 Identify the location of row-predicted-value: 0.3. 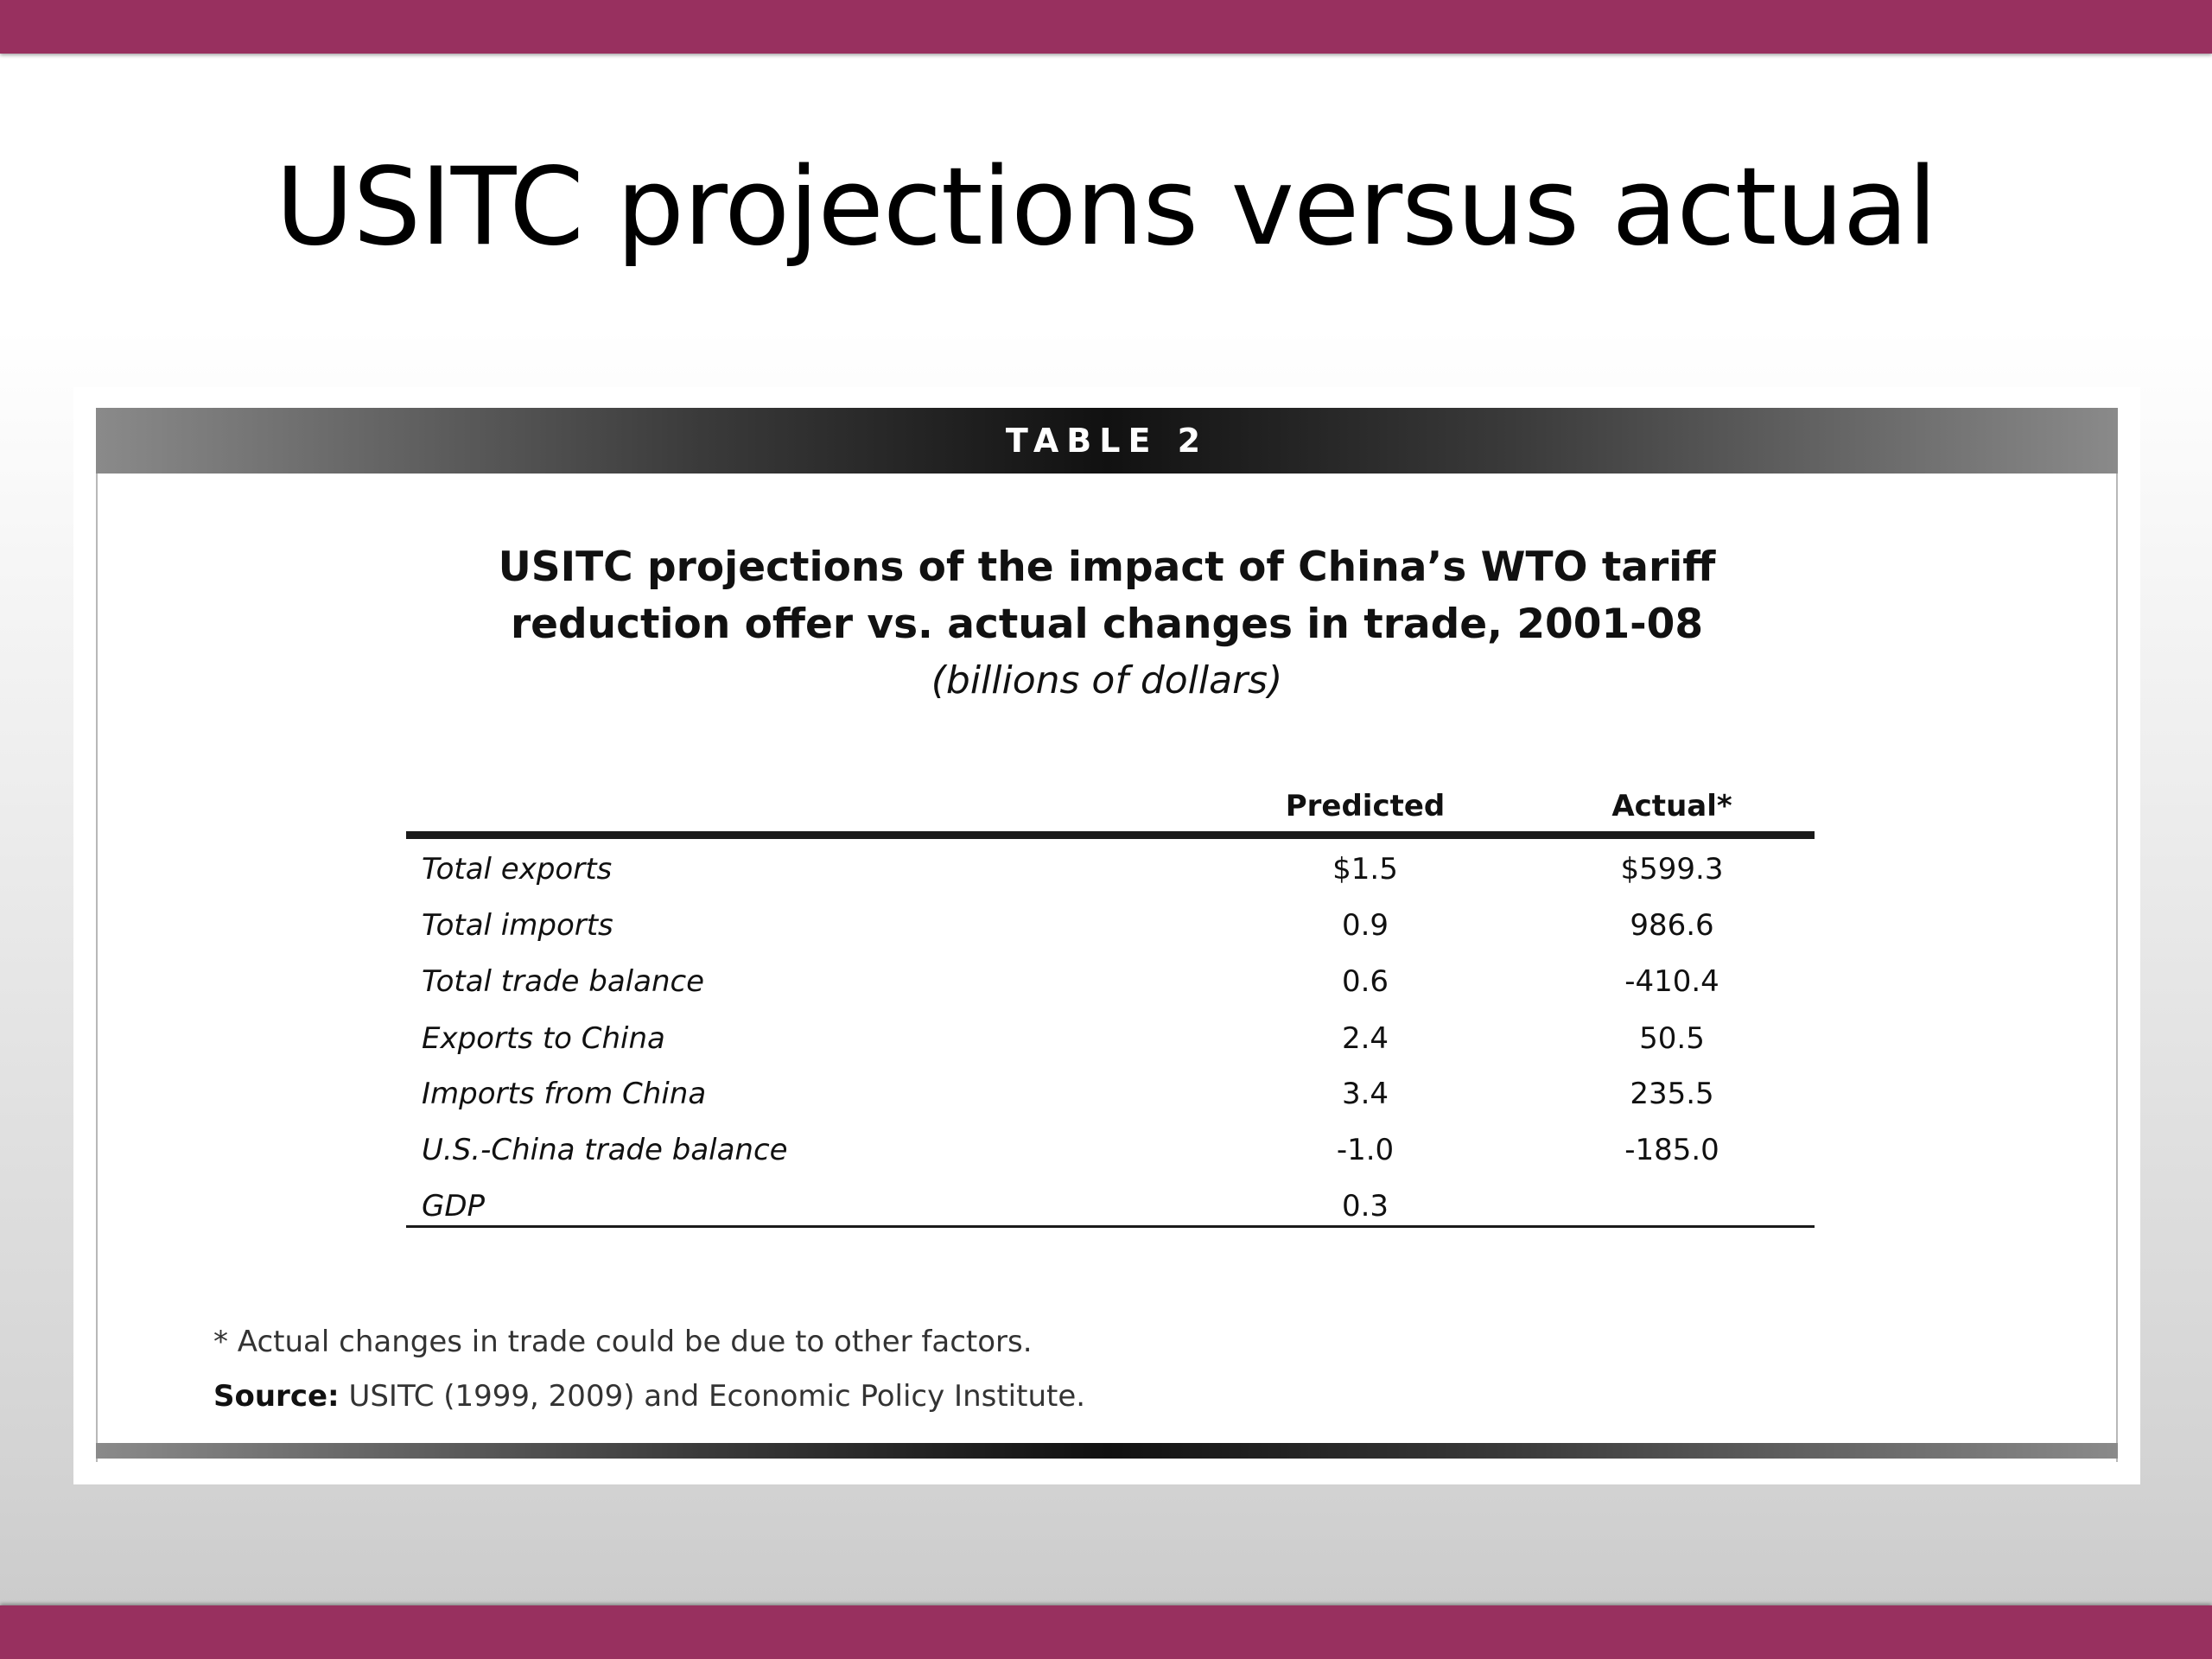
(1365, 1206).